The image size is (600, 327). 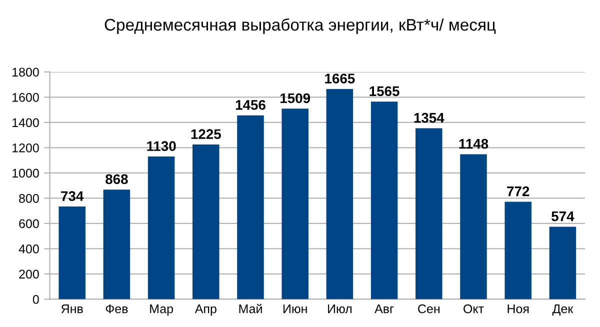 What do you see at coordinates (429, 117) in the screenshot?
I see `data-label: 1354` at bounding box center [429, 117].